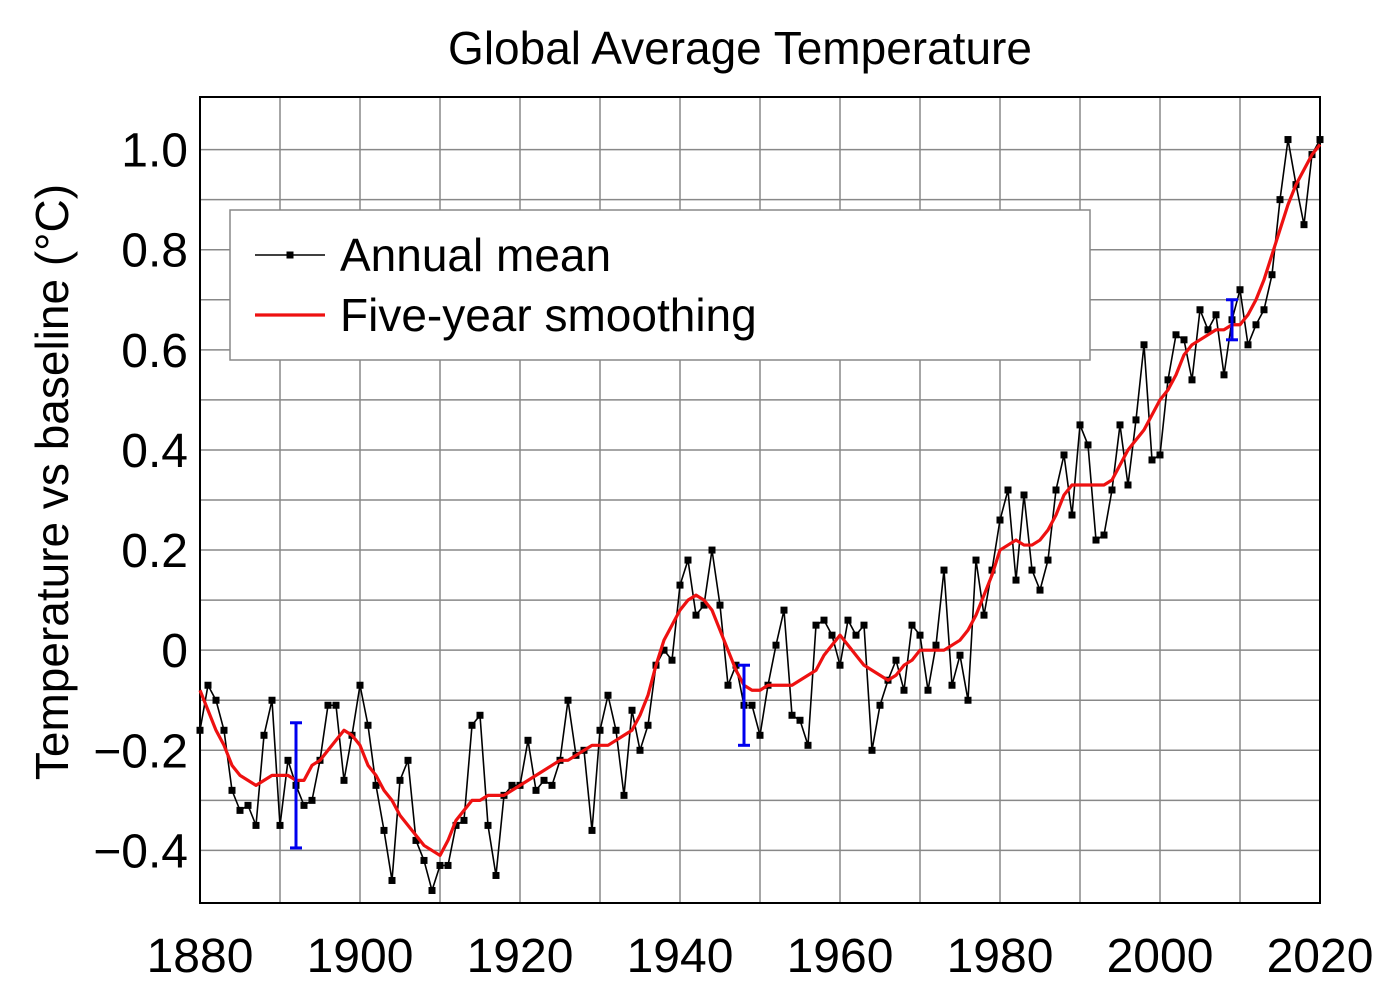 Image resolution: width=1400 pixels, height=1005 pixels. I want to click on x-tick-label: 1900, so click(360, 956).